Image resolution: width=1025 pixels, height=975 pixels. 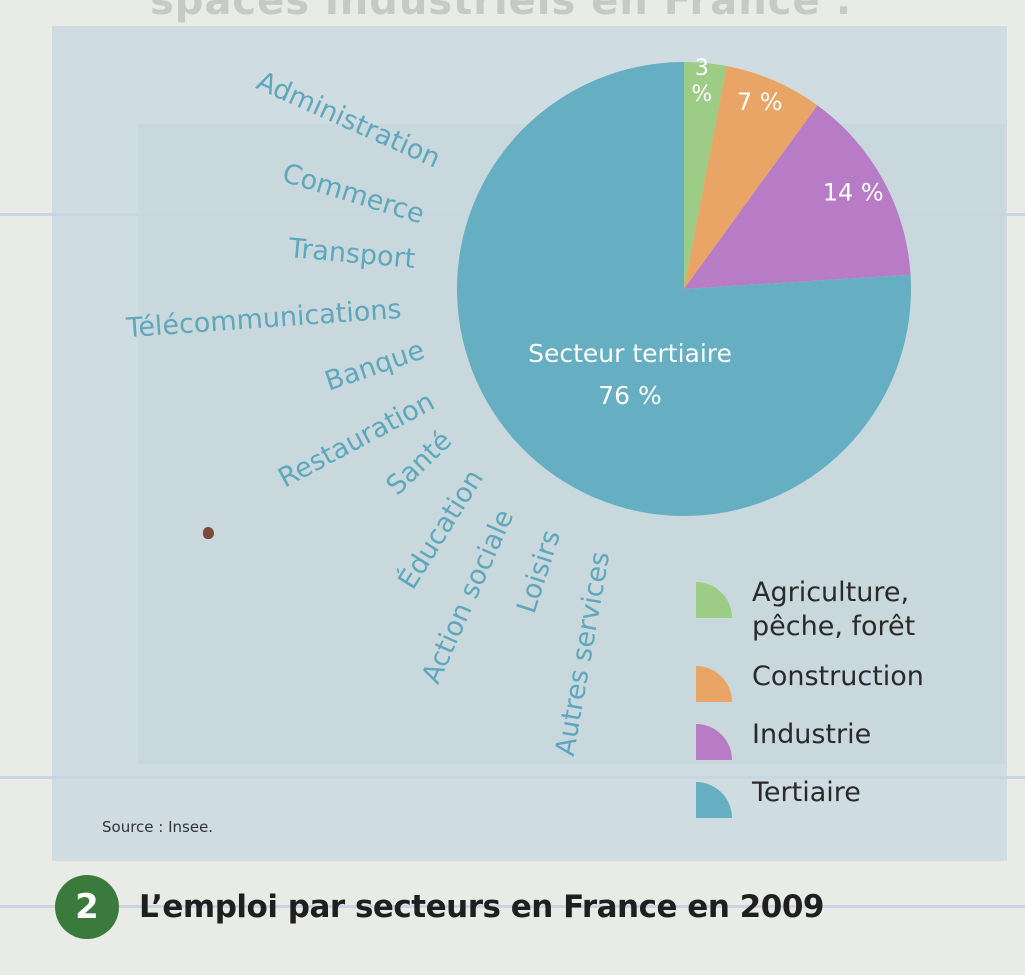 I want to click on legend-label: Agriculture, pêche, forêt, so click(x=834, y=609).